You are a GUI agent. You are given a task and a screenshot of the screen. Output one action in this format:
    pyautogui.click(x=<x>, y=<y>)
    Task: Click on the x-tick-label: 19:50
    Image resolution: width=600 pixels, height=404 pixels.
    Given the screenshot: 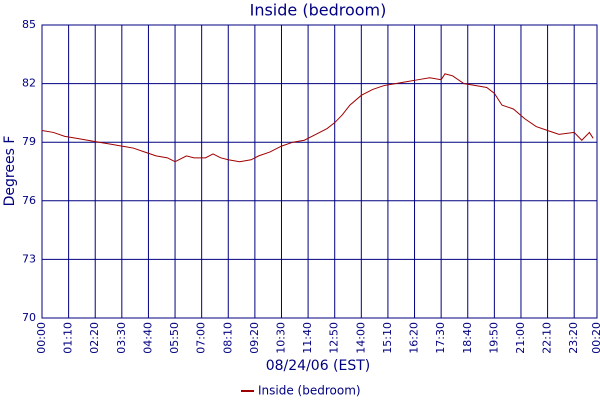 What is the action you would take?
    pyautogui.click(x=493, y=338)
    